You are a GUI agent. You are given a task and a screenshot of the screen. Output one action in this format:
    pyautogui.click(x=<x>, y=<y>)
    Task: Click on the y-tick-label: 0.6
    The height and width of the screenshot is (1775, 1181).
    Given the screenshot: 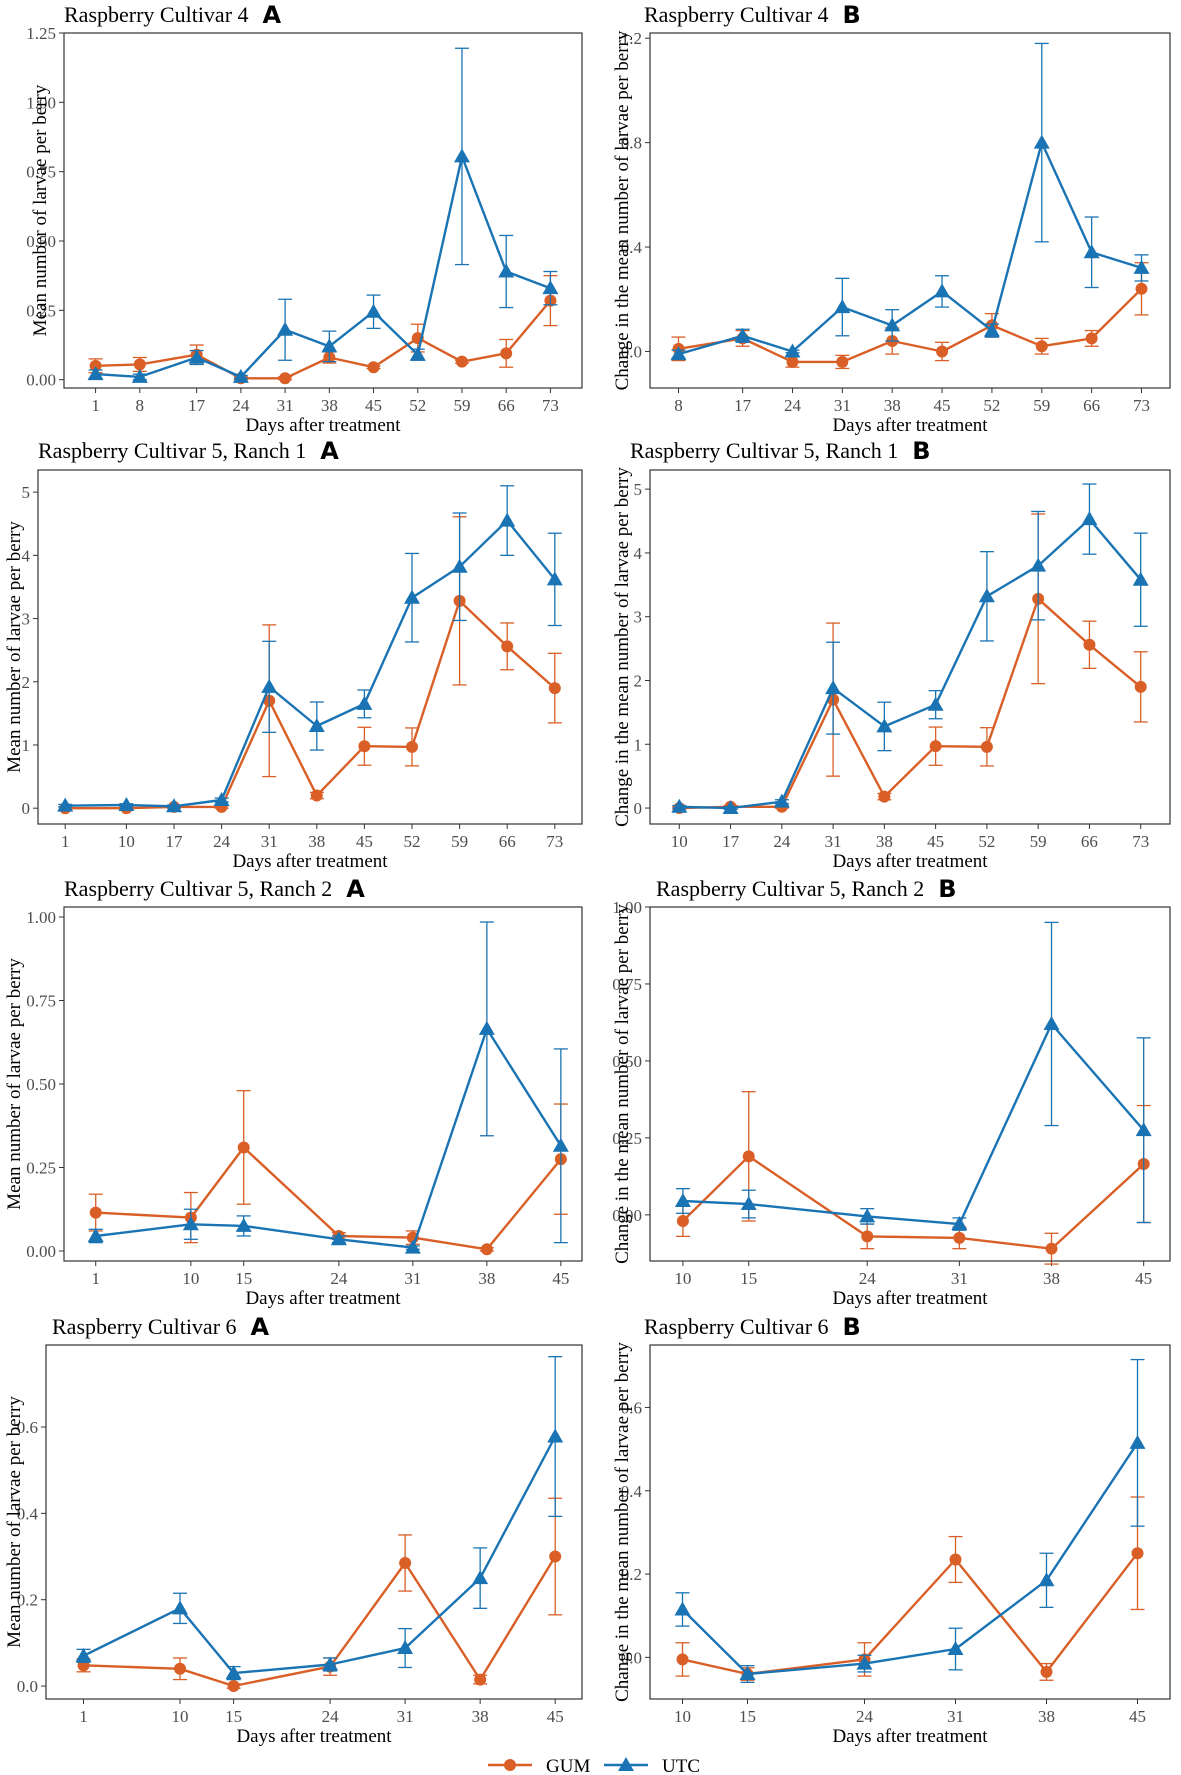 What is the action you would take?
    pyautogui.click(x=27, y=1427)
    